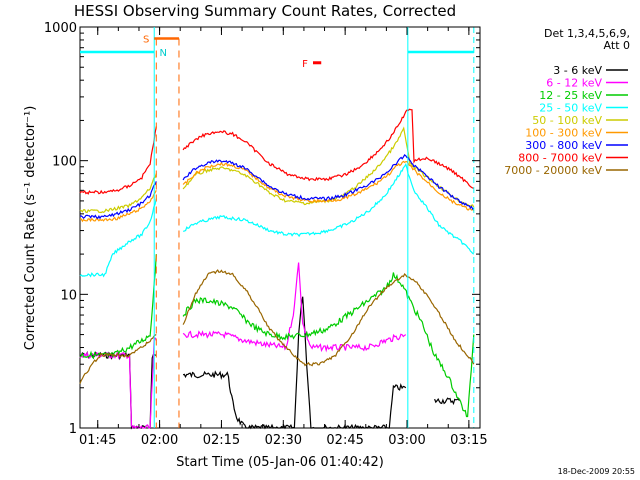 The width and height of the screenshot is (640, 480). What do you see at coordinates (567, 120) in the screenshot?
I see `legend-entry-label: 50 - 100 keV` at bounding box center [567, 120].